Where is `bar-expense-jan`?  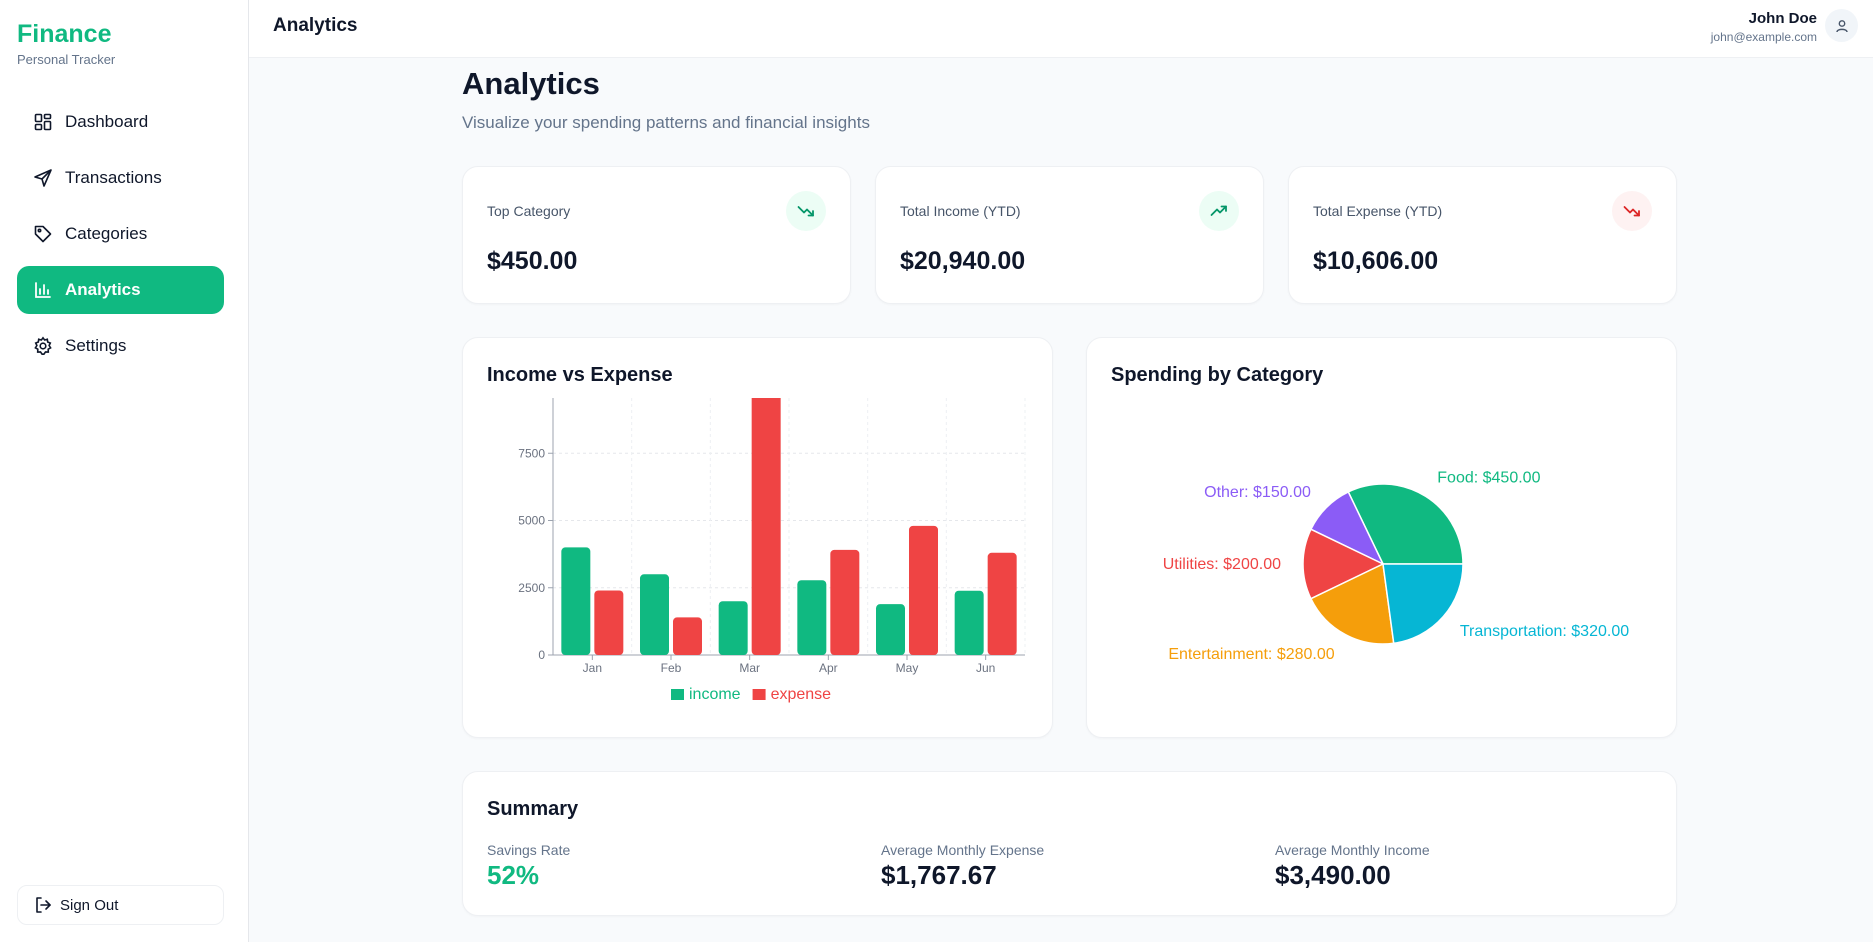
bar-expense-jan is located at coordinates (609, 622).